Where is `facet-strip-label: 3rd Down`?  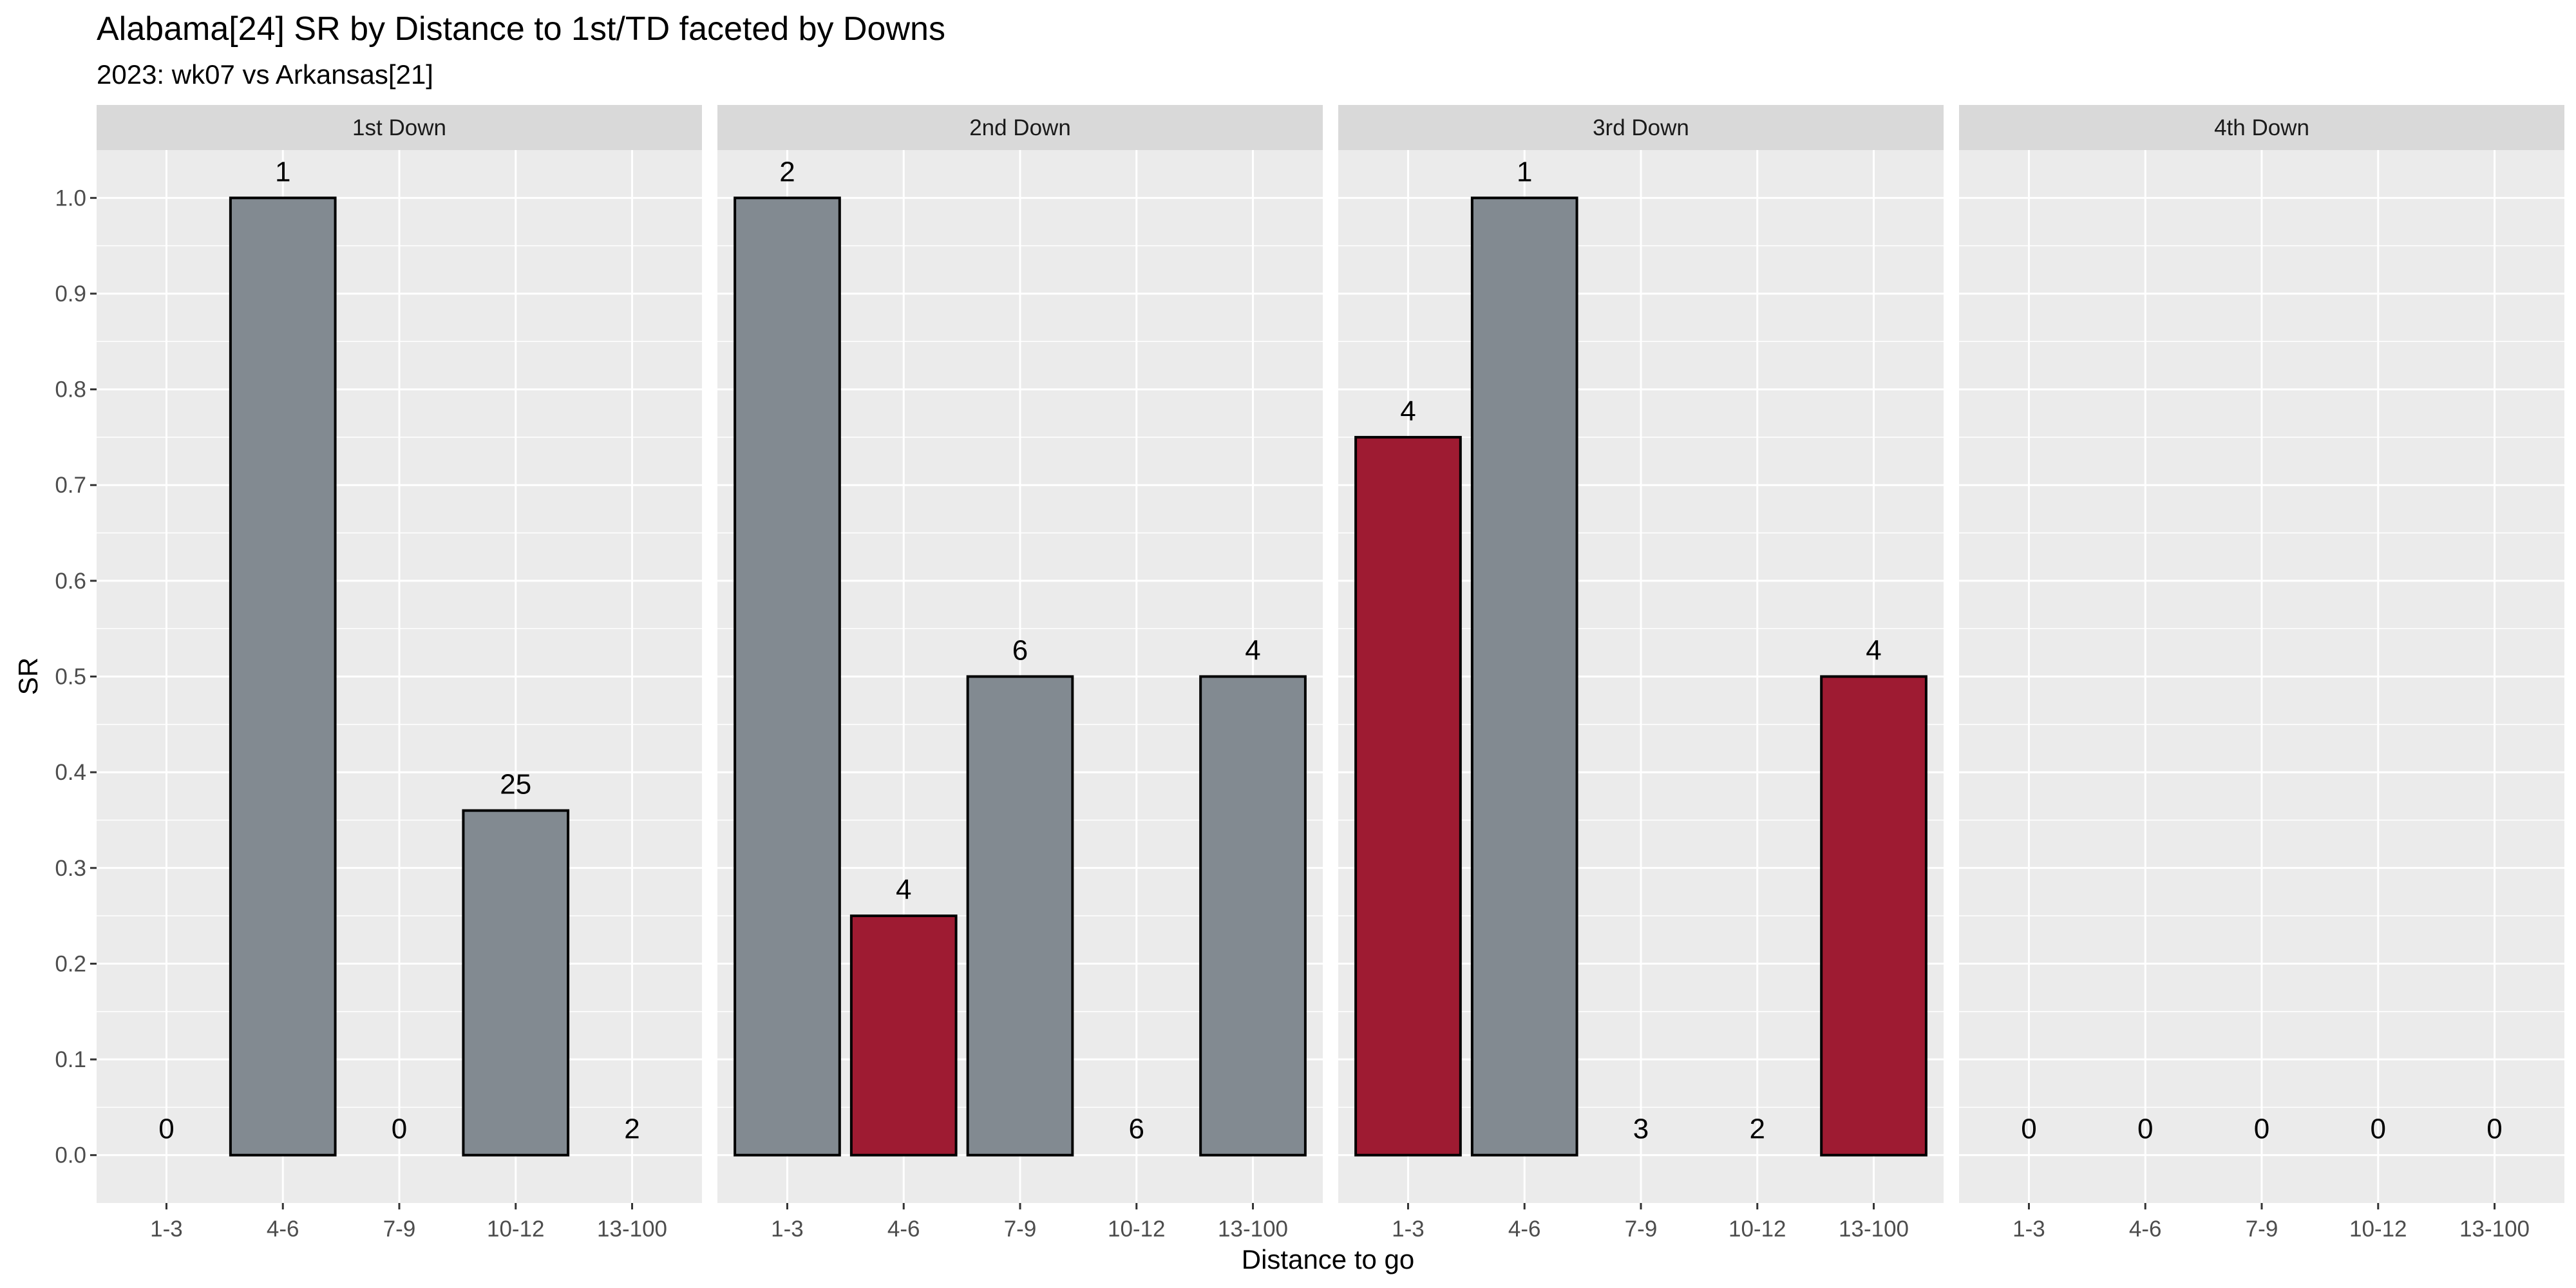 facet-strip-label: 3rd Down is located at coordinates (1641, 128).